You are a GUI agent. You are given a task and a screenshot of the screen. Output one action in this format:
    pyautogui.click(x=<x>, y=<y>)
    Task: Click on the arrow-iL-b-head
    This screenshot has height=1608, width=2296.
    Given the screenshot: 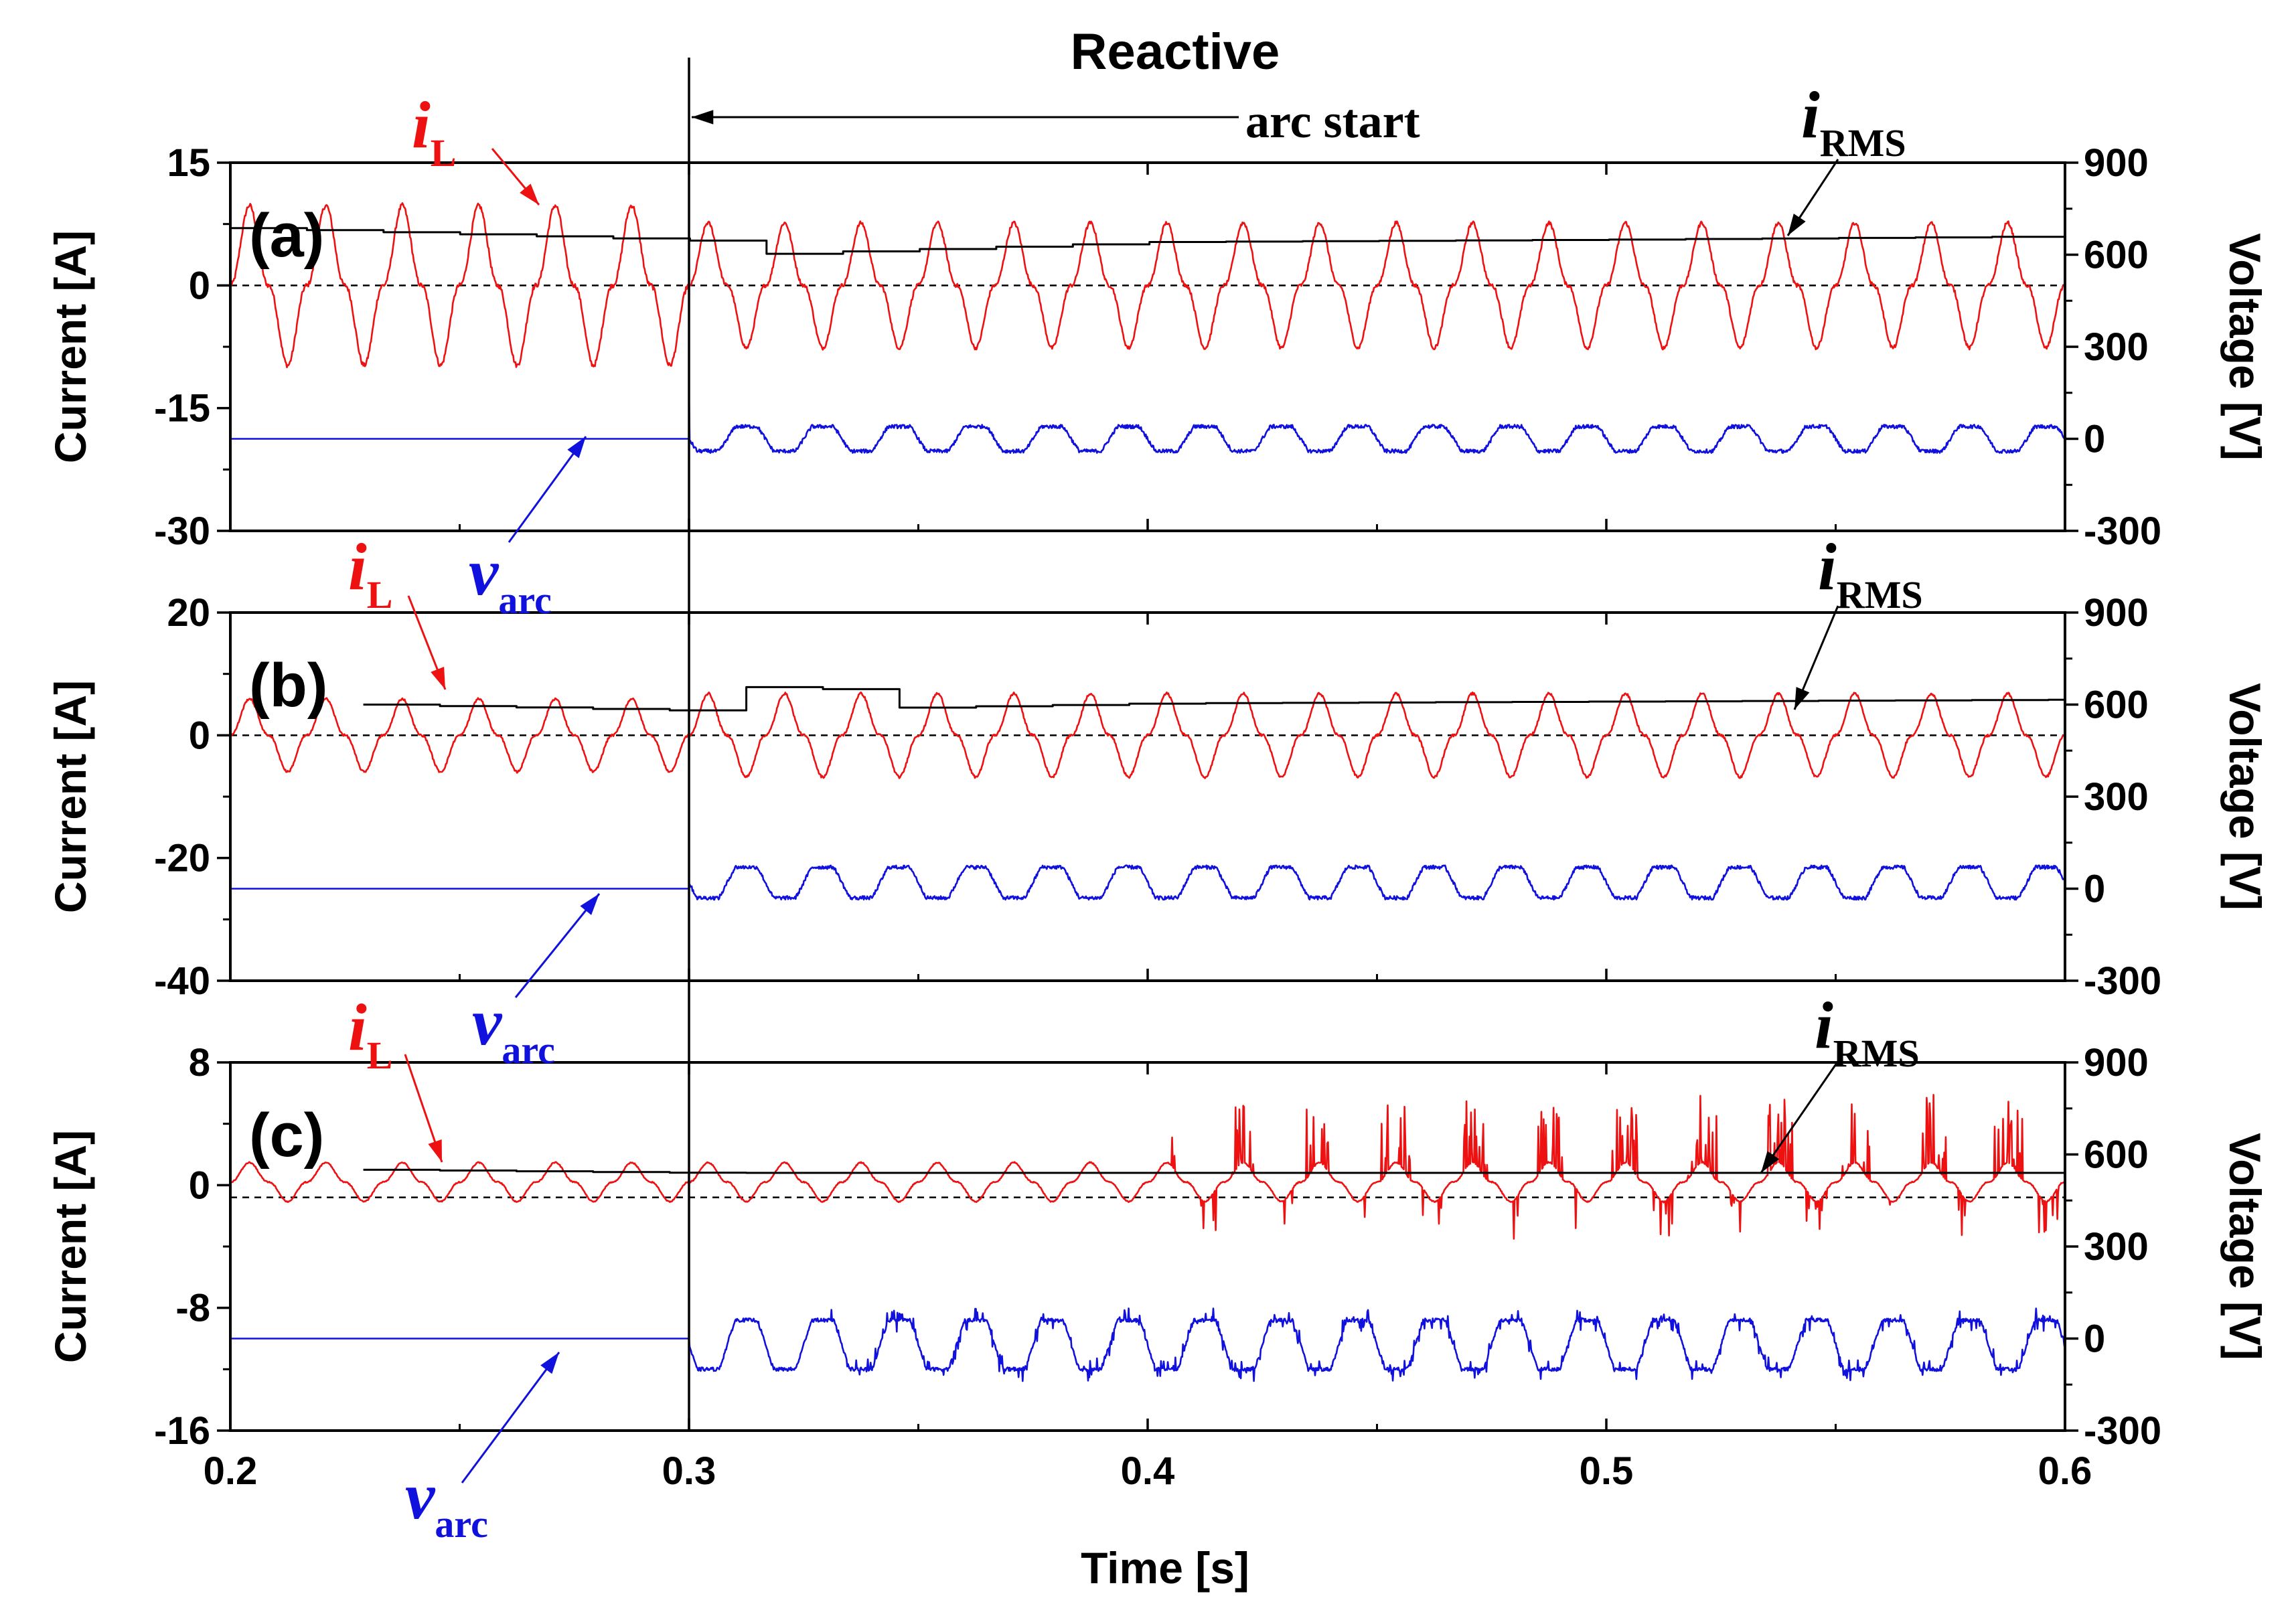 What is the action you would take?
    pyautogui.click(x=438, y=678)
    